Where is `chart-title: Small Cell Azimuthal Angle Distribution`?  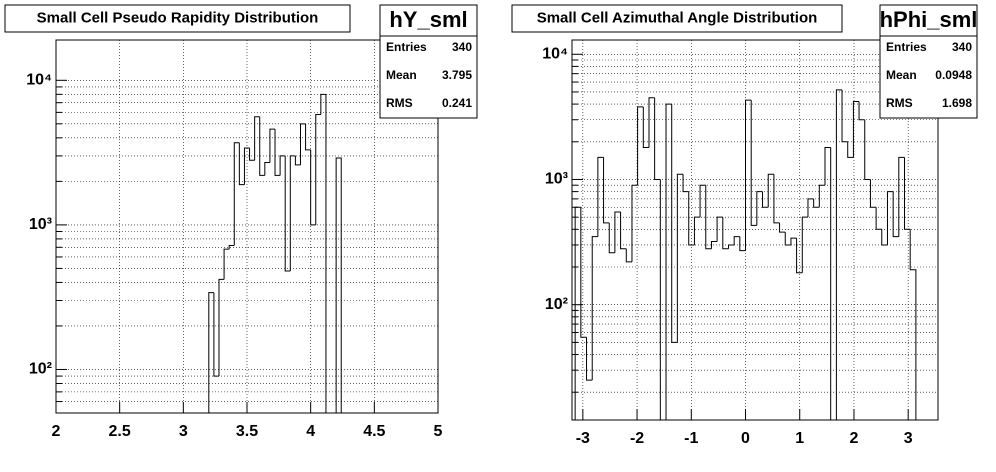 chart-title: Small Cell Azimuthal Angle Distribution is located at coordinates (677, 17).